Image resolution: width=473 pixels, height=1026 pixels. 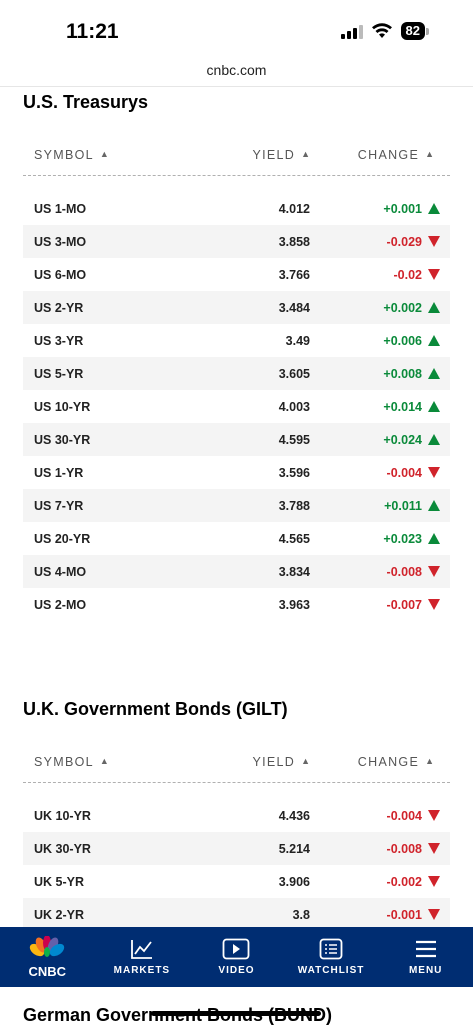 I want to click on table-row: US 1-MO 4.012 +0.001, so click(x=236, y=208).